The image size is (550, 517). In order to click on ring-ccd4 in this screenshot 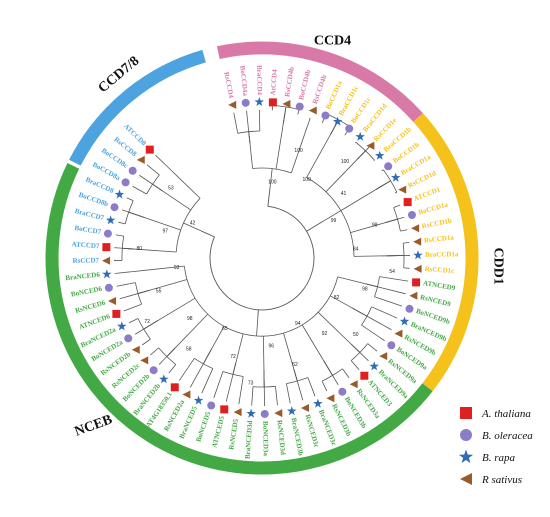, I will do `click(319, 81)`.